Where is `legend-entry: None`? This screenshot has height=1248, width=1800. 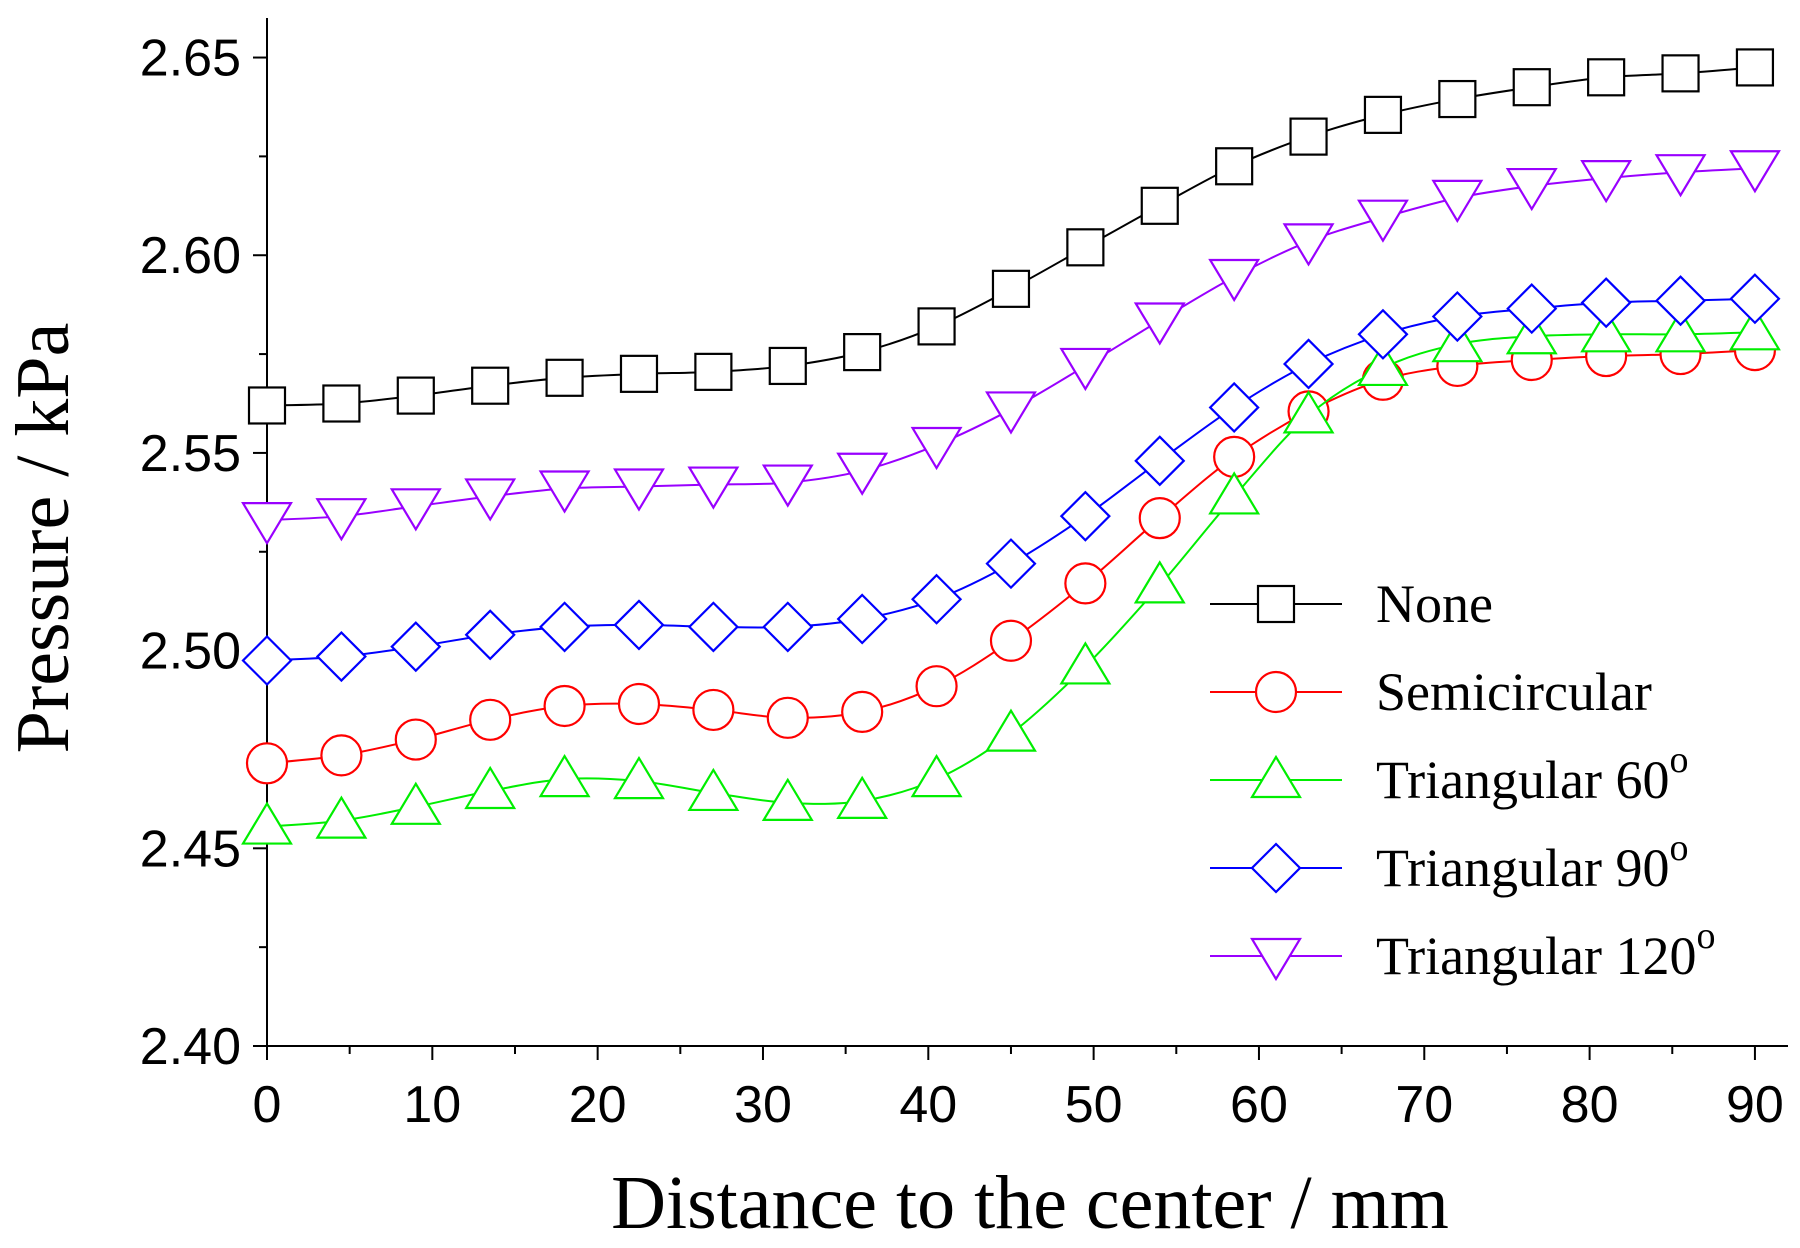
legend-entry: None is located at coordinates (1351, 604).